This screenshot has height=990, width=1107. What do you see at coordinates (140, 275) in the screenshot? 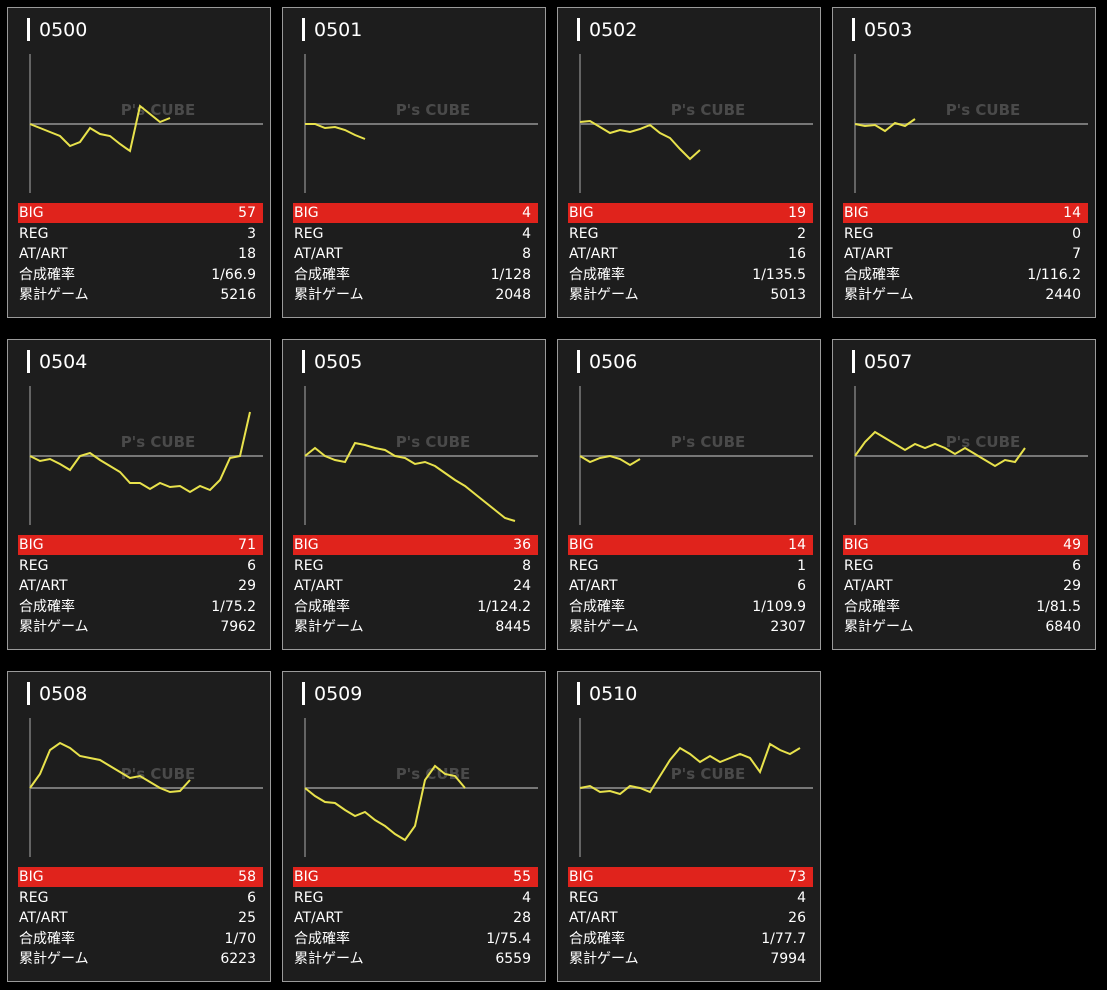
I see `stat-row: 合成確率 1/66.9` at bounding box center [140, 275].